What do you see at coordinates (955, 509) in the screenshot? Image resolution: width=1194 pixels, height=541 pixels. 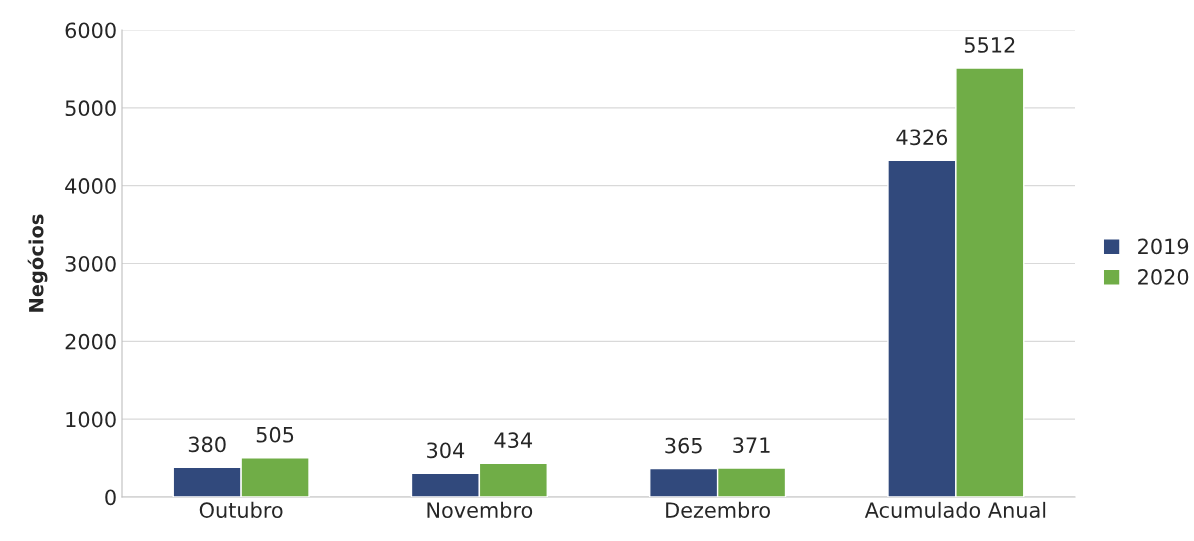 I see `x-tick-label: Acumulado Anual` at bounding box center [955, 509].